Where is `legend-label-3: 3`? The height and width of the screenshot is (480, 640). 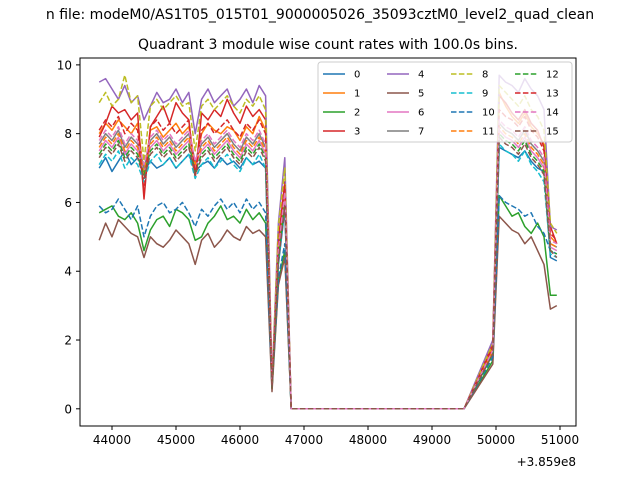 legend-label-3: 3 is located at coordinates (357, 132).